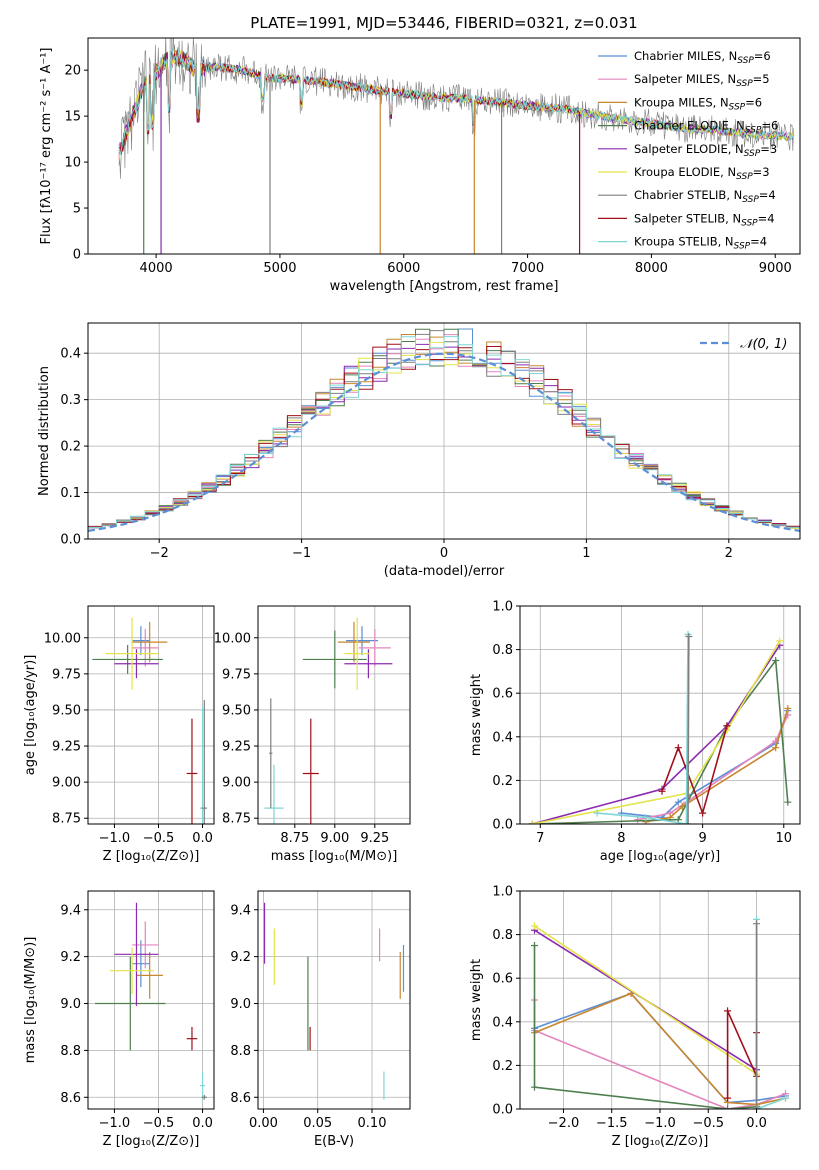  I want to click on x-tick-label: 8, so click(621, 838).